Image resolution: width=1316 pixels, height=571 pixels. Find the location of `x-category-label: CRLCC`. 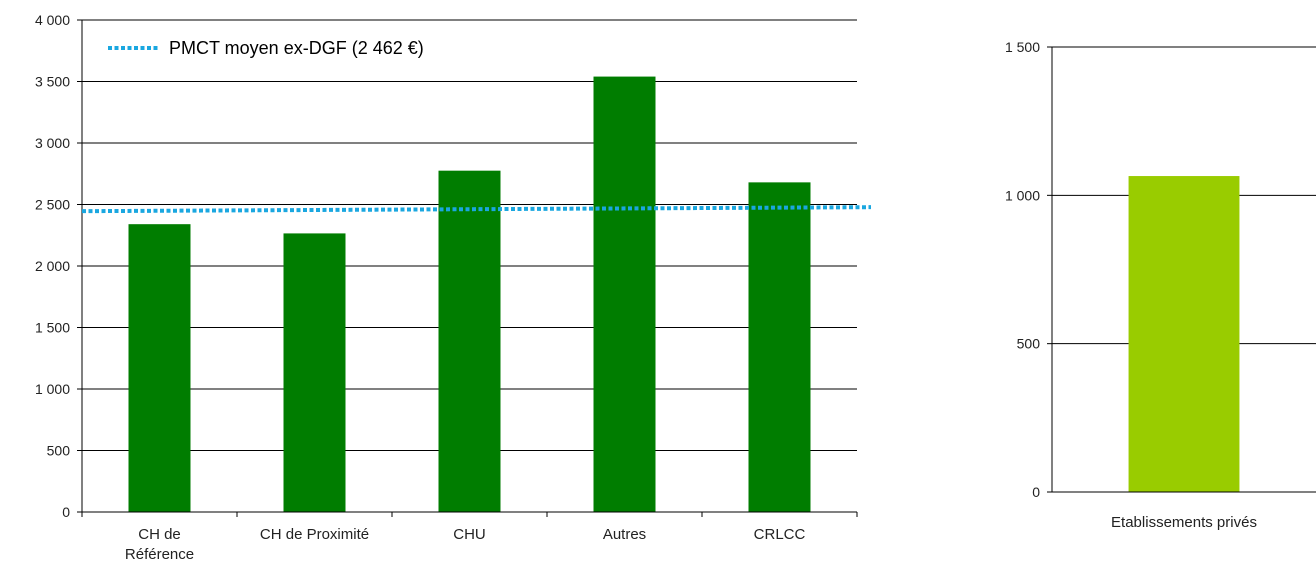

x-category-label: CRLCC is located at coordinates (780, 534).